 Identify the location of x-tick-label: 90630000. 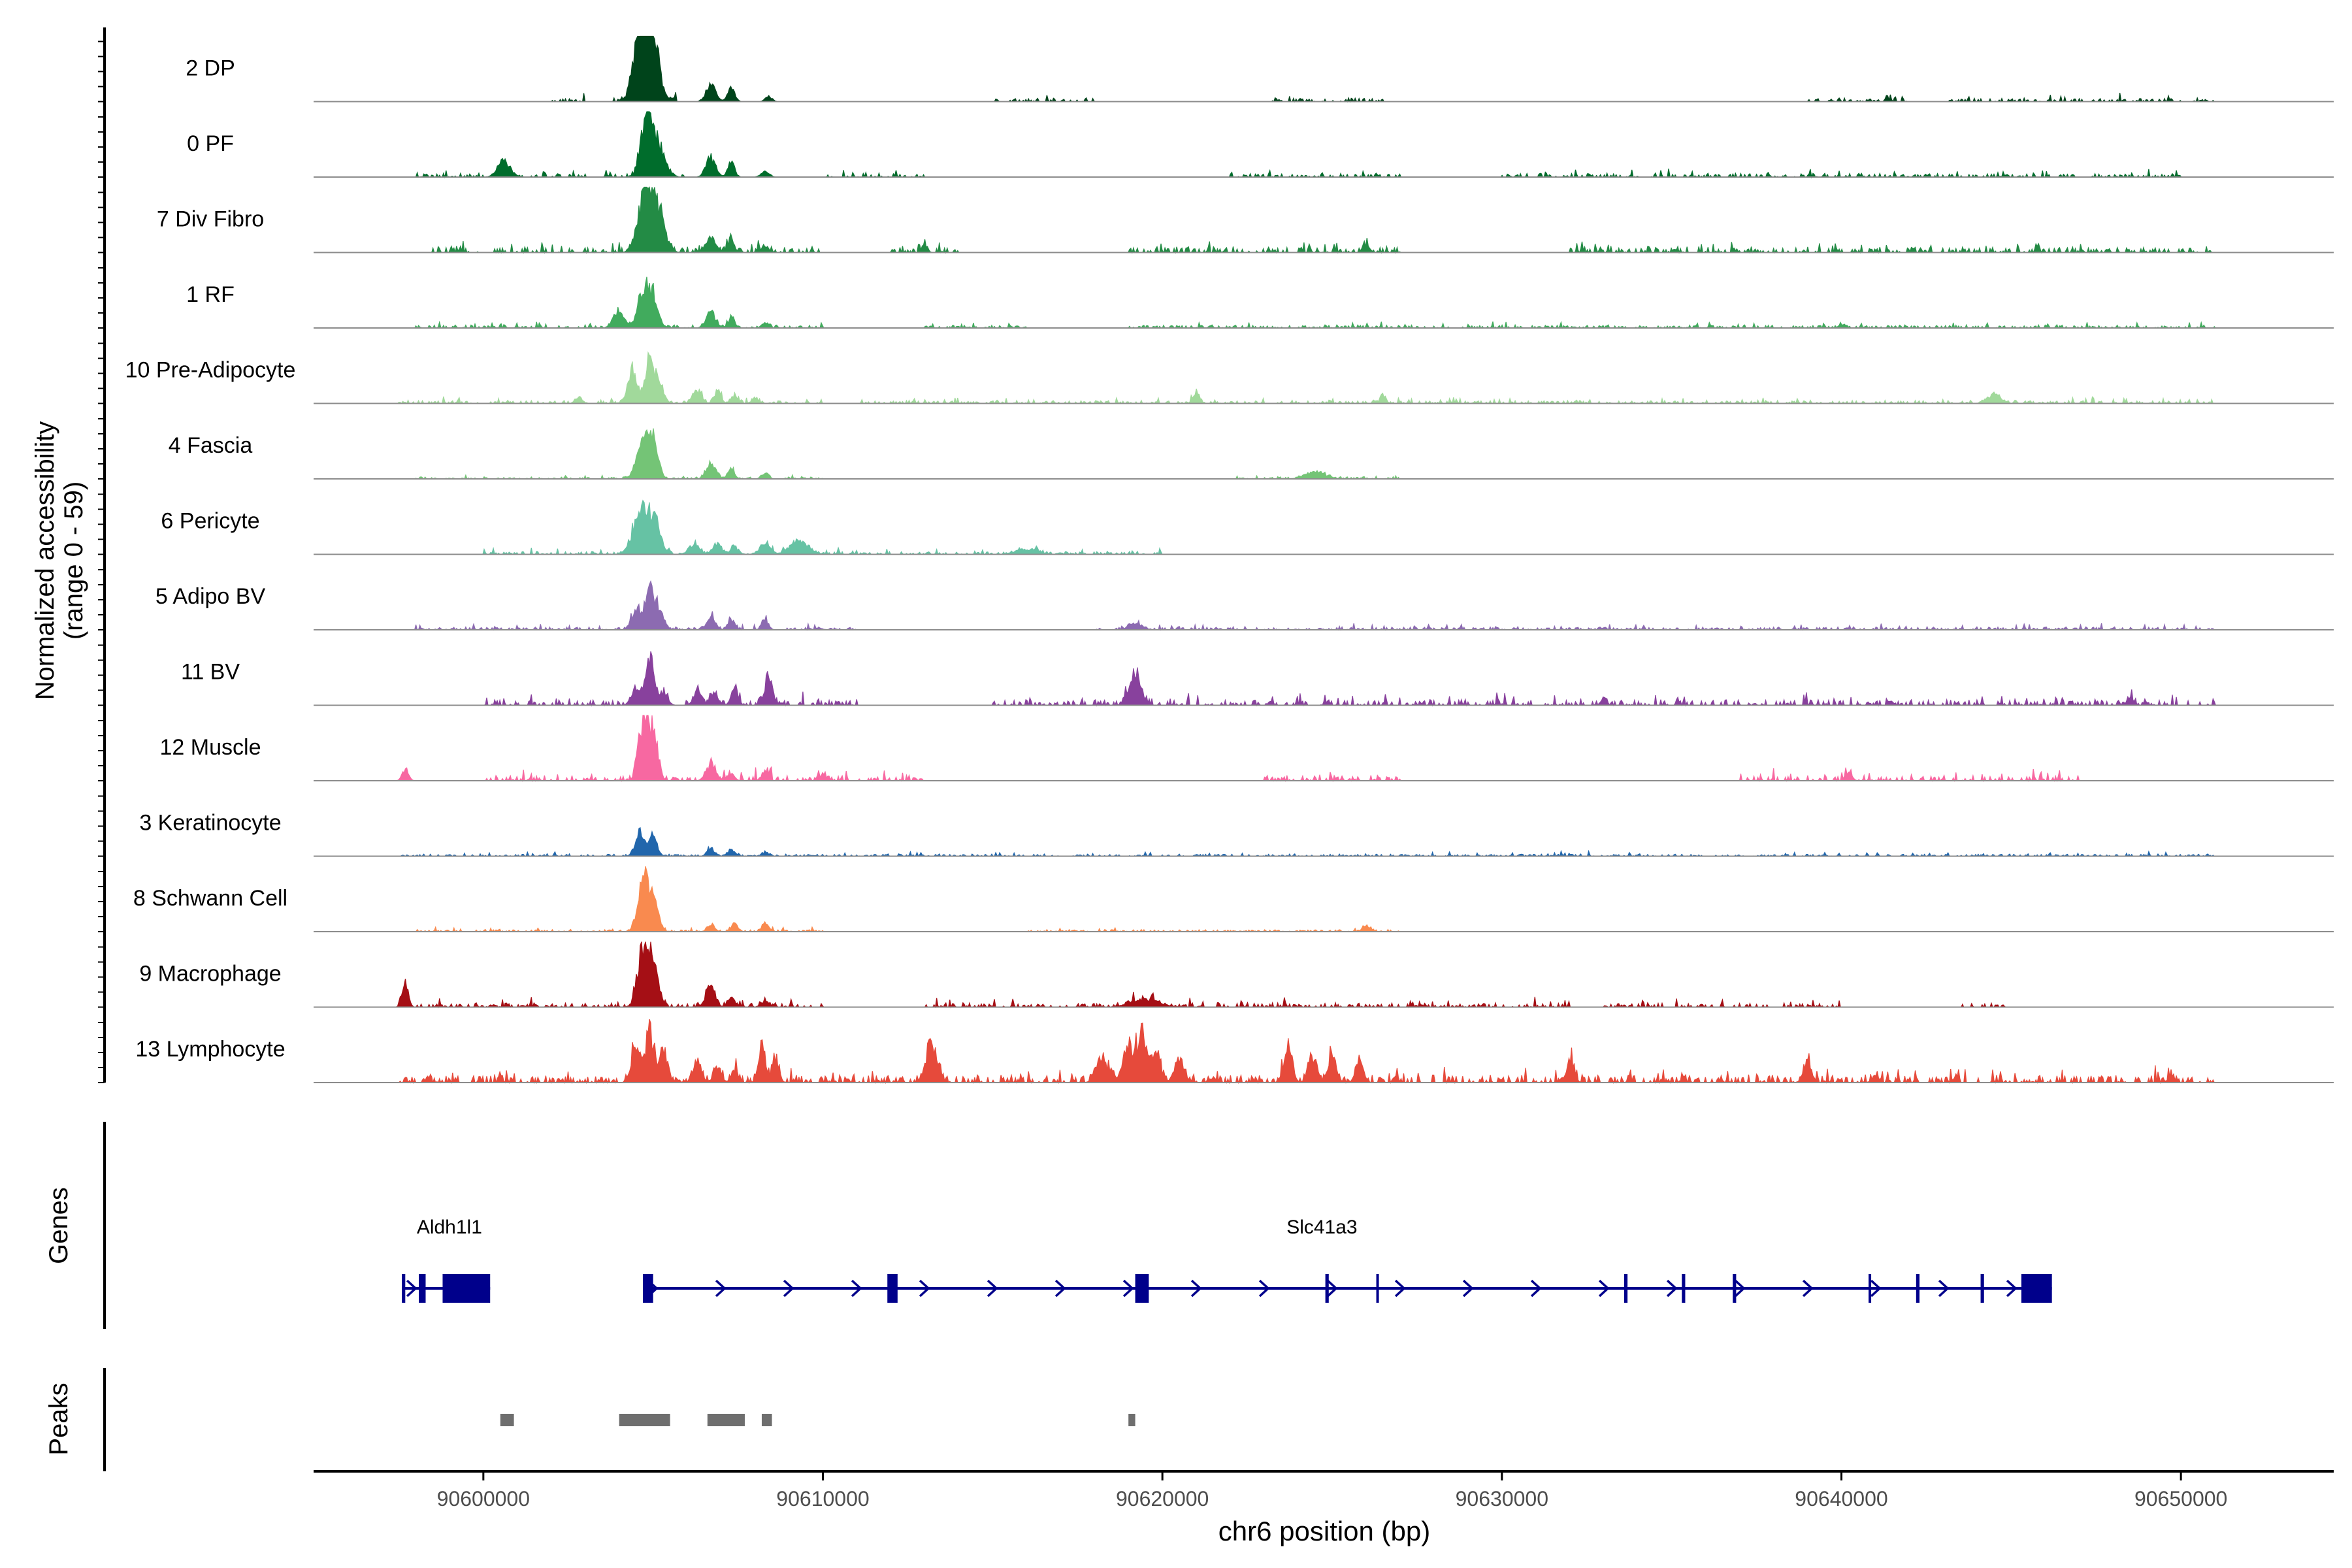
(1502, 1499).